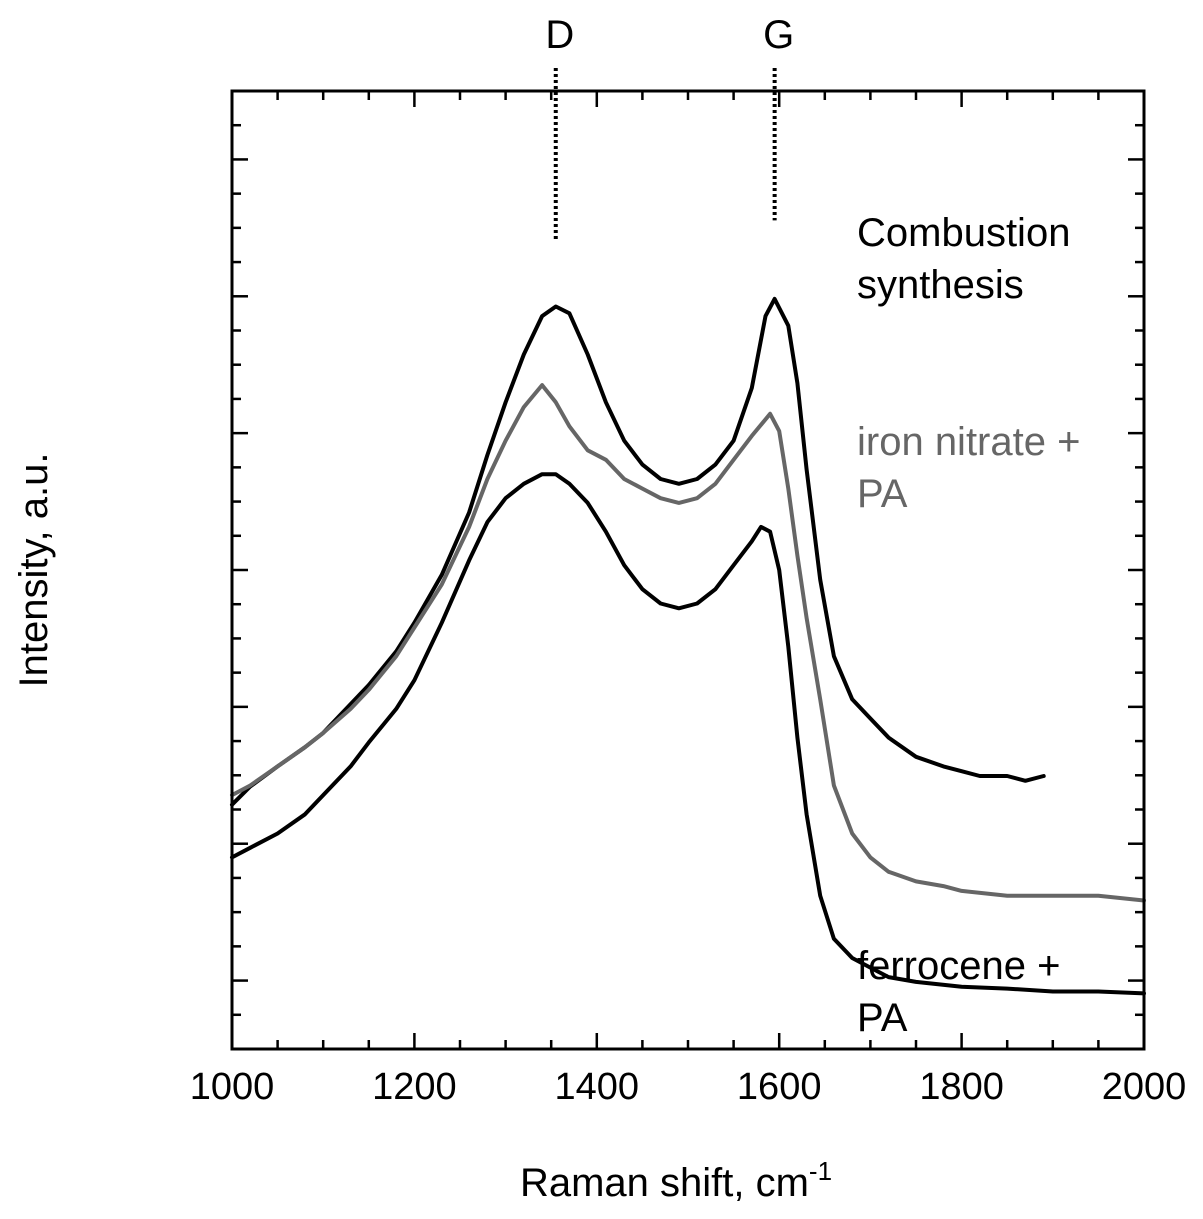 The width and height of the screenshot is (1203, 1219). Describe the element at coordinates (963, 259) in the screenshot. I see `series-label-1: Combustion synthesis` at that location.